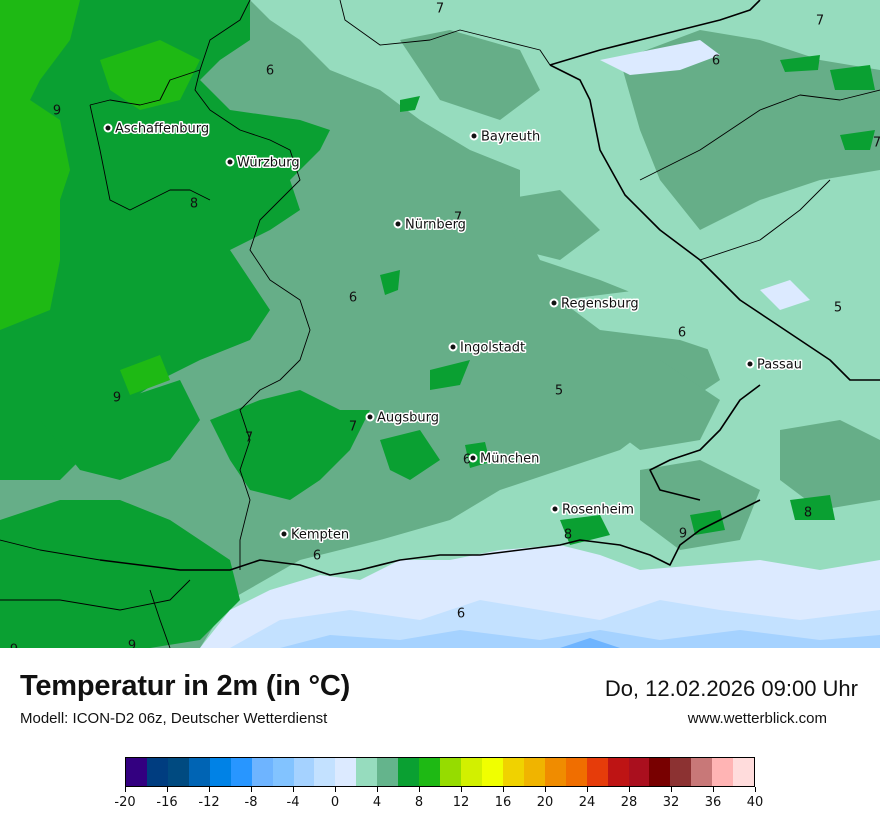 The width and height of the screenshot is (880, 830). I want to click on city-label: Passau, so click(779, 365).